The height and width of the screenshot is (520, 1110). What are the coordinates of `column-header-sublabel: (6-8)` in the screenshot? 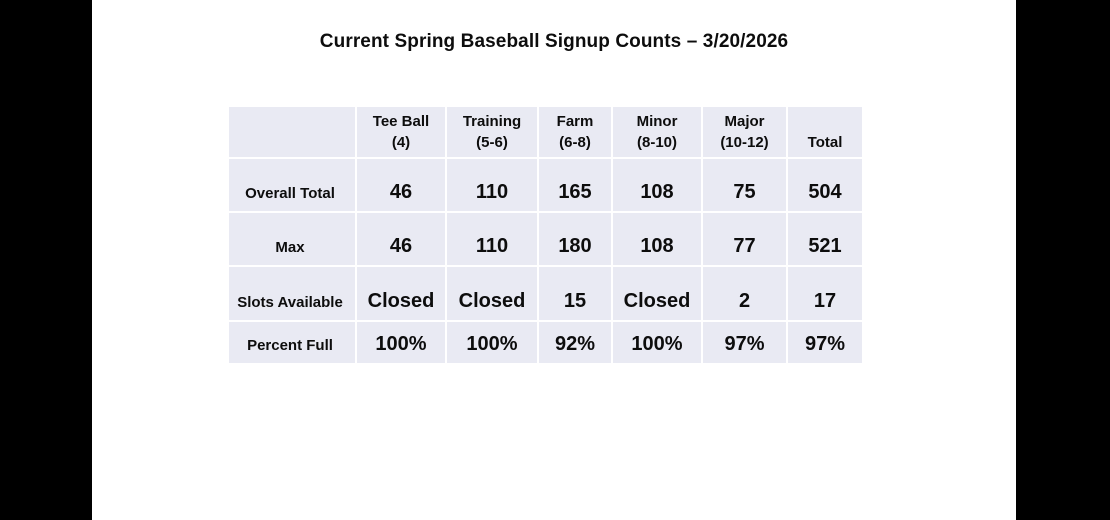 It's located at (575, 142).